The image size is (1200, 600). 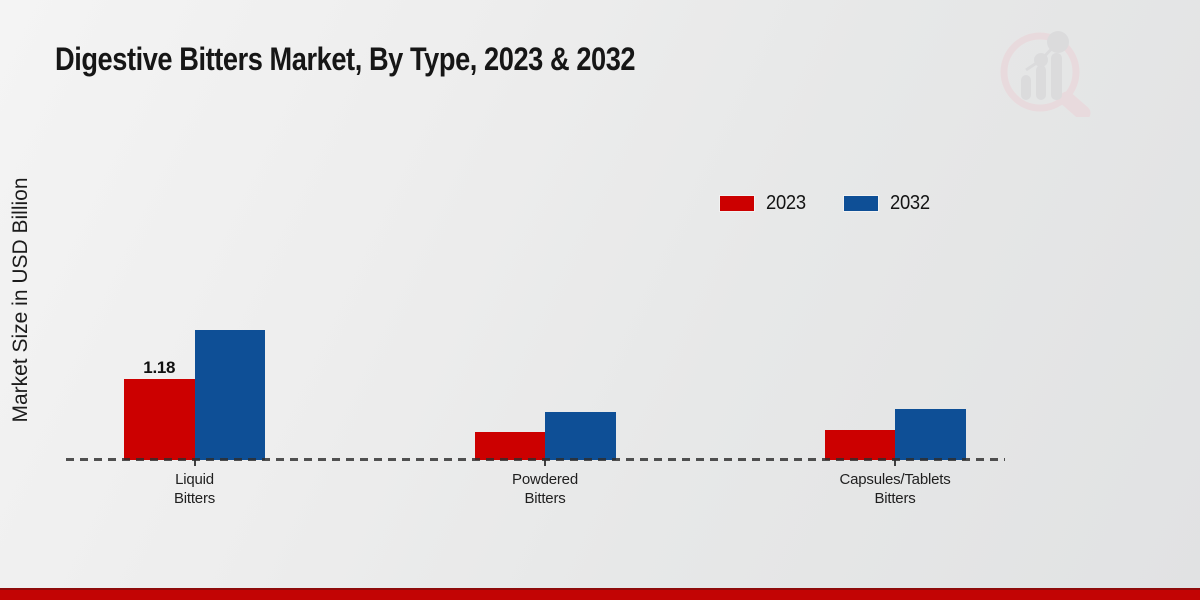 What do you see at coordinates (159, 419) in the screenshot?
I see `bar-2023-liquid-bitters` at bounding box center [159, 419].